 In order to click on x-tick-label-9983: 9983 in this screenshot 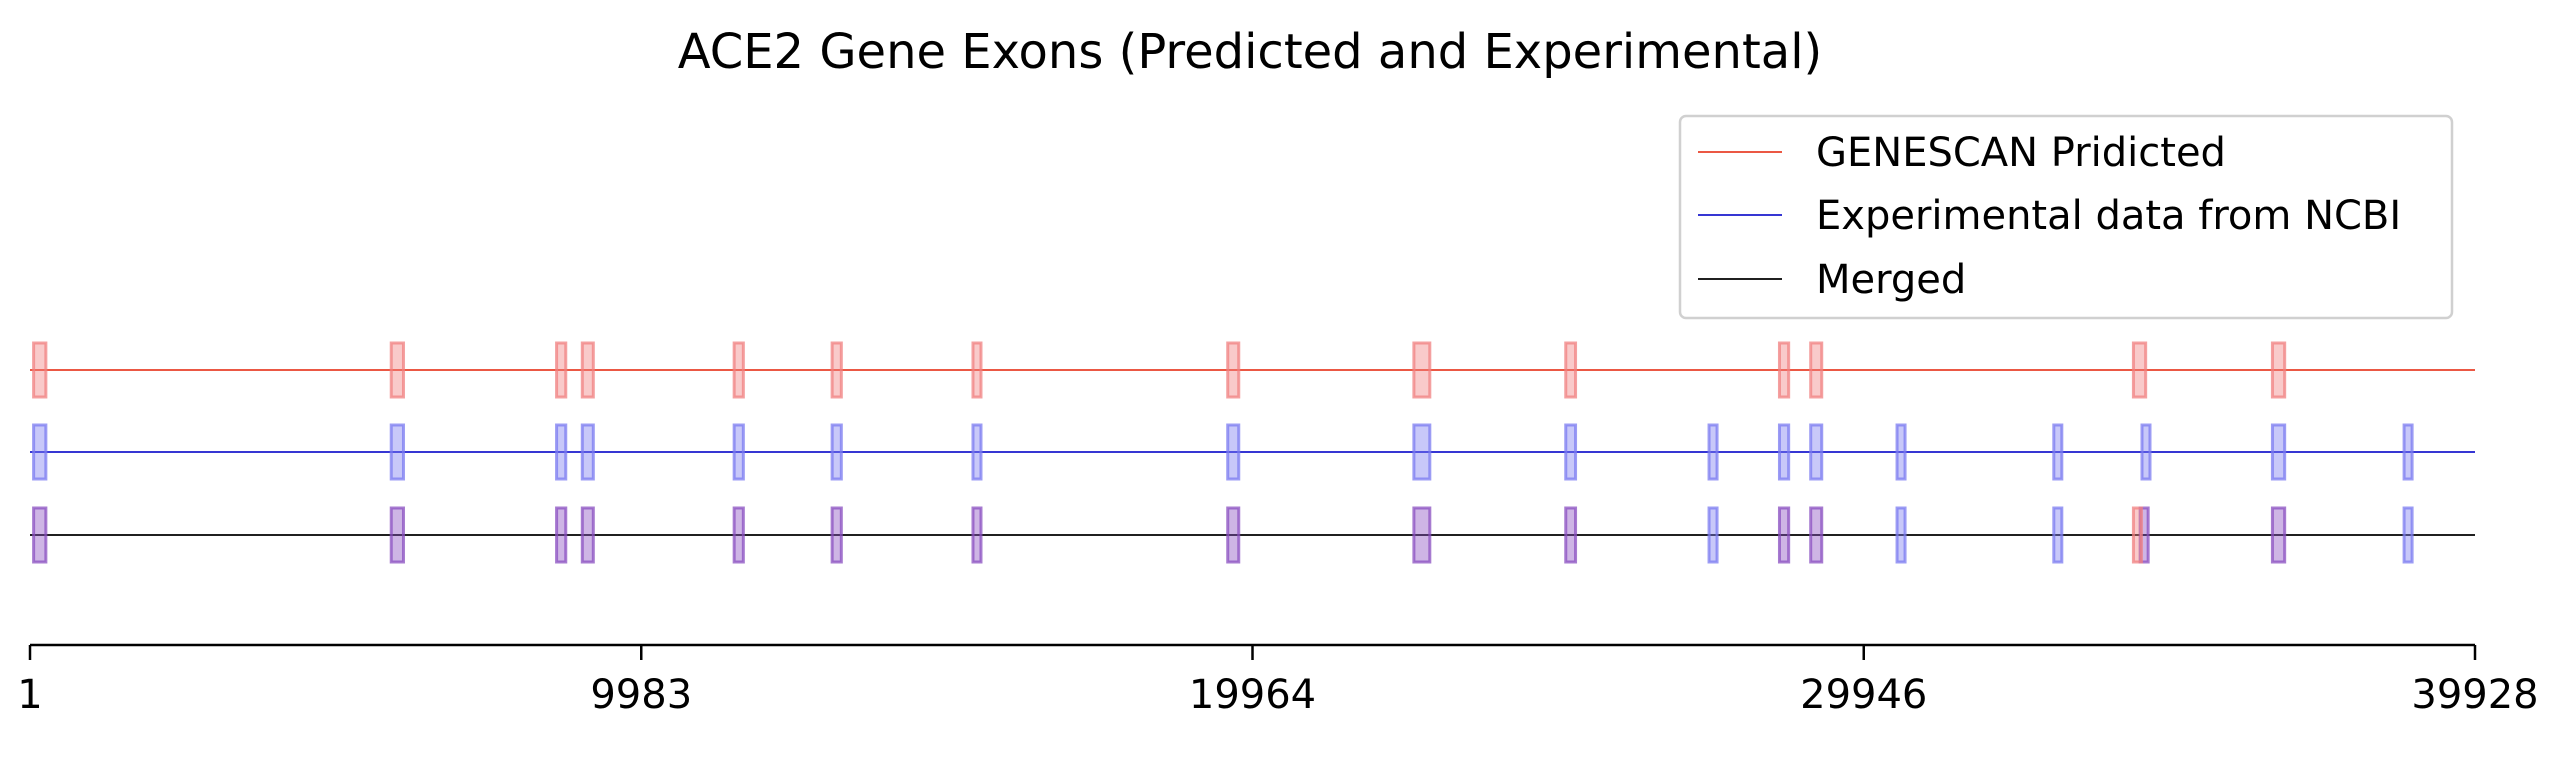, I will do `click(641, 695)`.